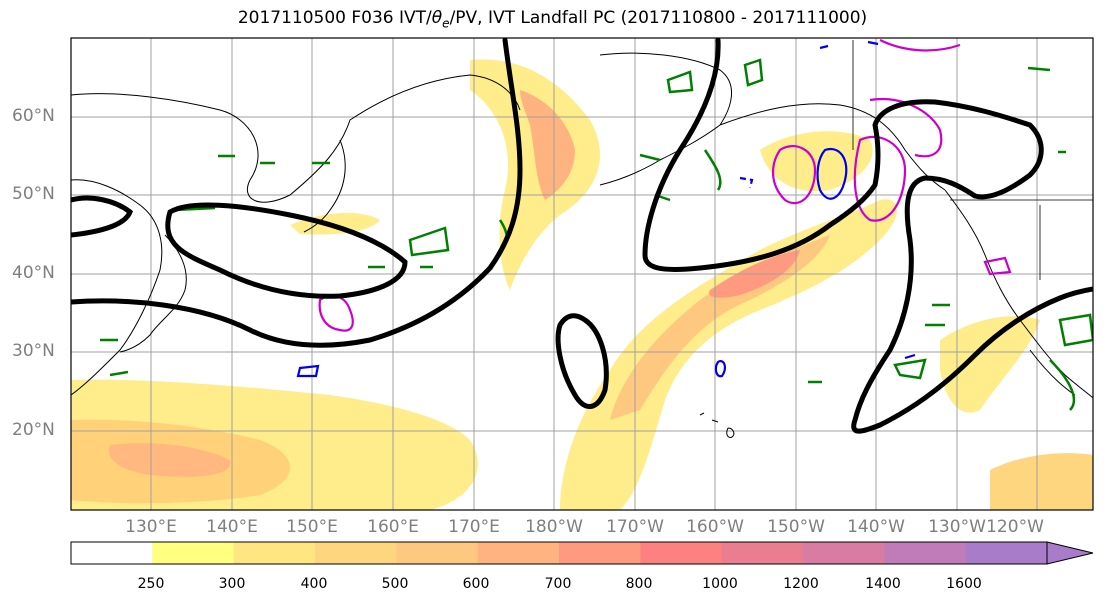 This screenshot has width=1105, height=603. I want to click on lon-label: 140°W, so click(876, 527).